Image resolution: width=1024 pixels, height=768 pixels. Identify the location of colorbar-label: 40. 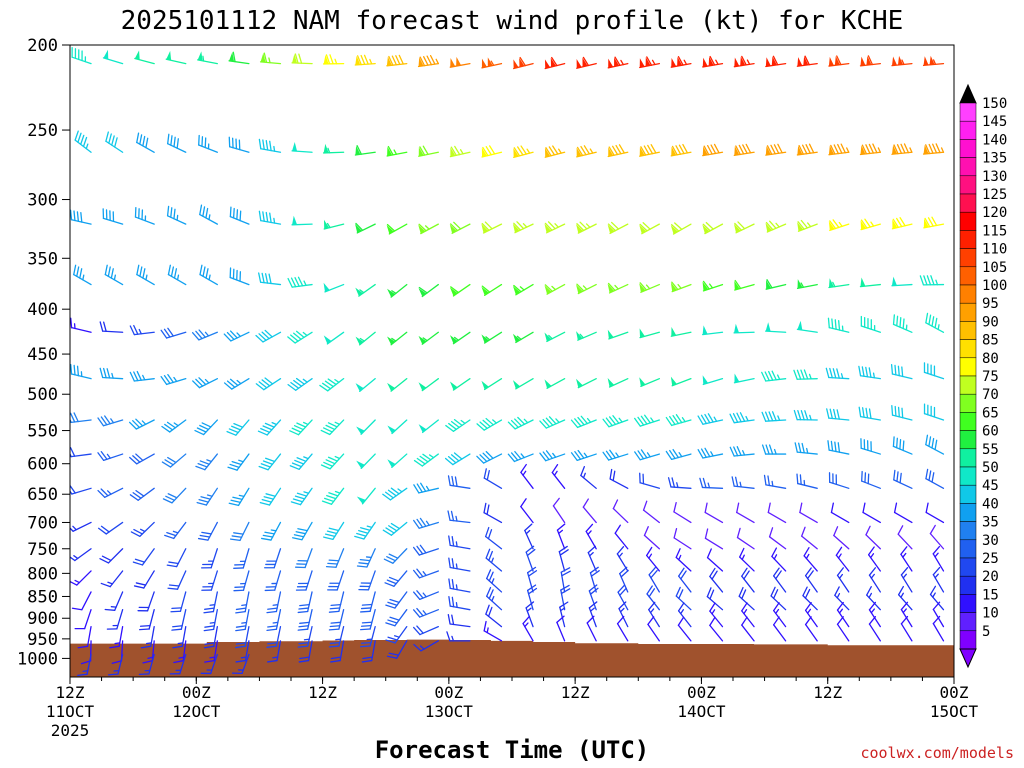
(990, 504).